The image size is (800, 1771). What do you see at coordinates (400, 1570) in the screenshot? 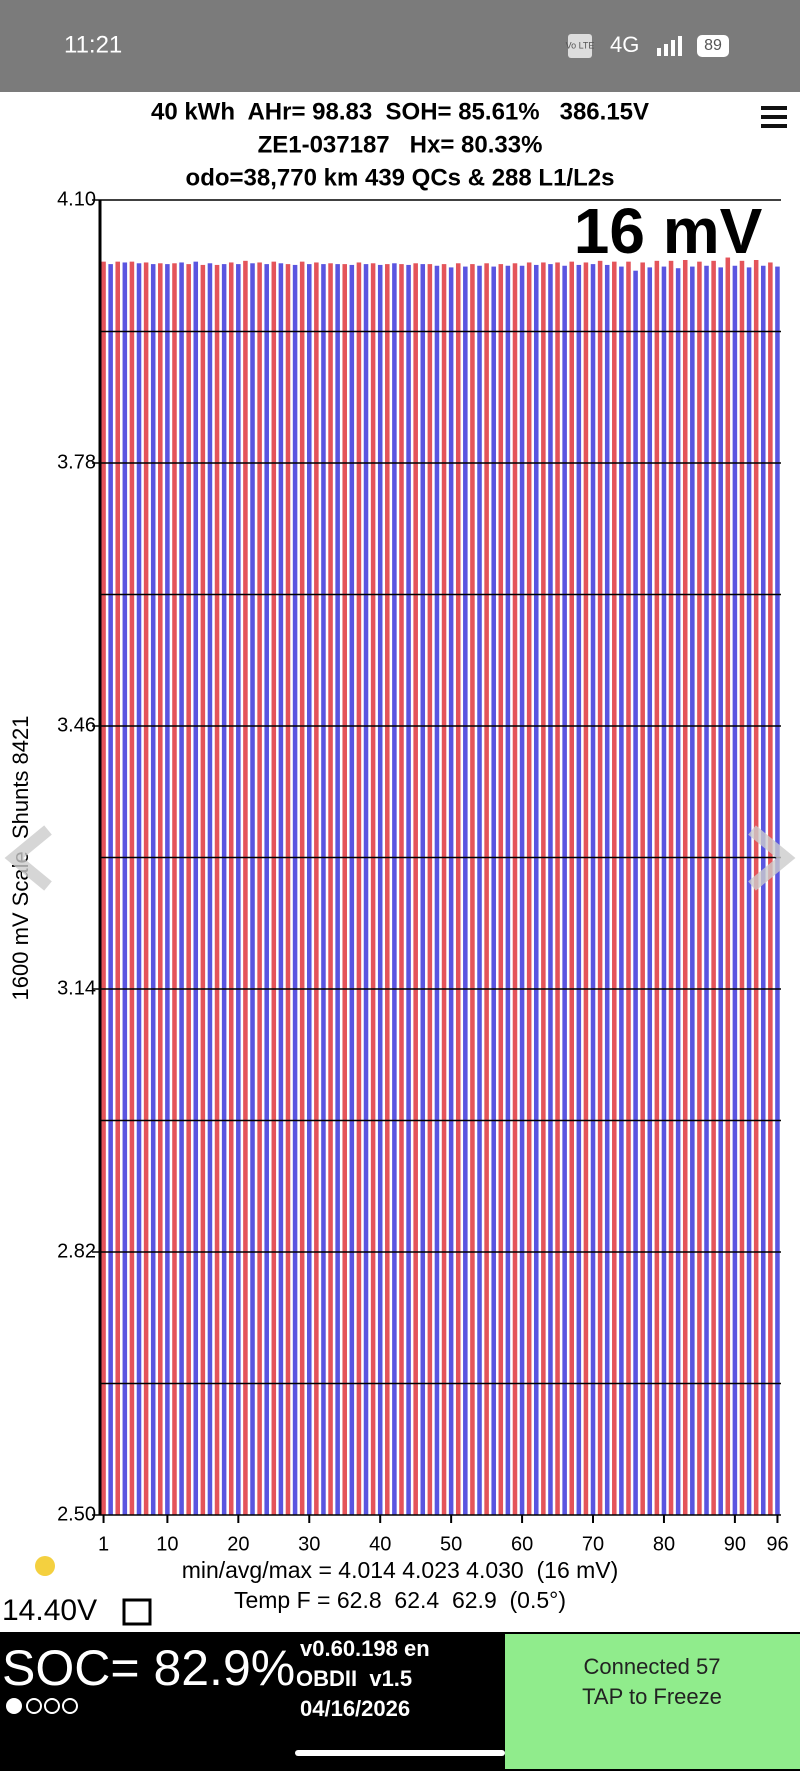
I see `min-avg-max: min/avg/max = 4.014 4.023 4.030 (16 mV)` at bounding box center [400, 1570].